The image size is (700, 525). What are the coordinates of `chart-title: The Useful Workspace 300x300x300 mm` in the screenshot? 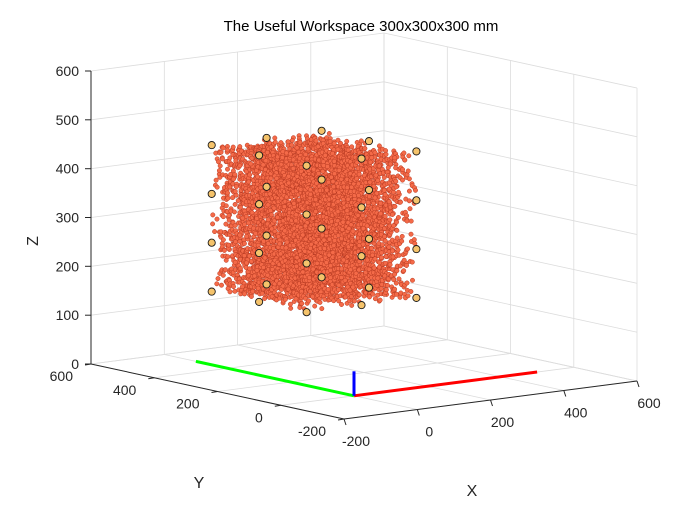 It's located at (361, 26).